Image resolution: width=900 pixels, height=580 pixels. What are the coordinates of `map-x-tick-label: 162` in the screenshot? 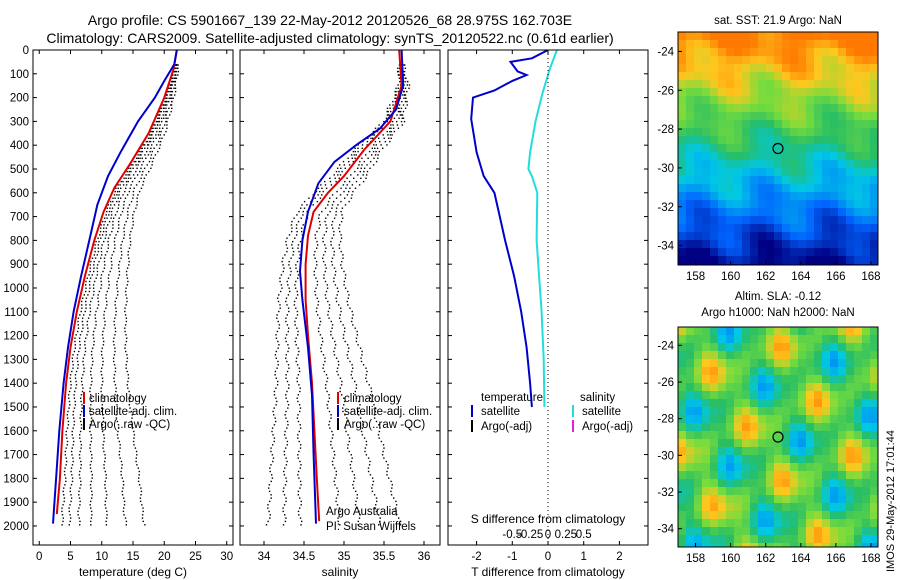 It's located at (765, 277).